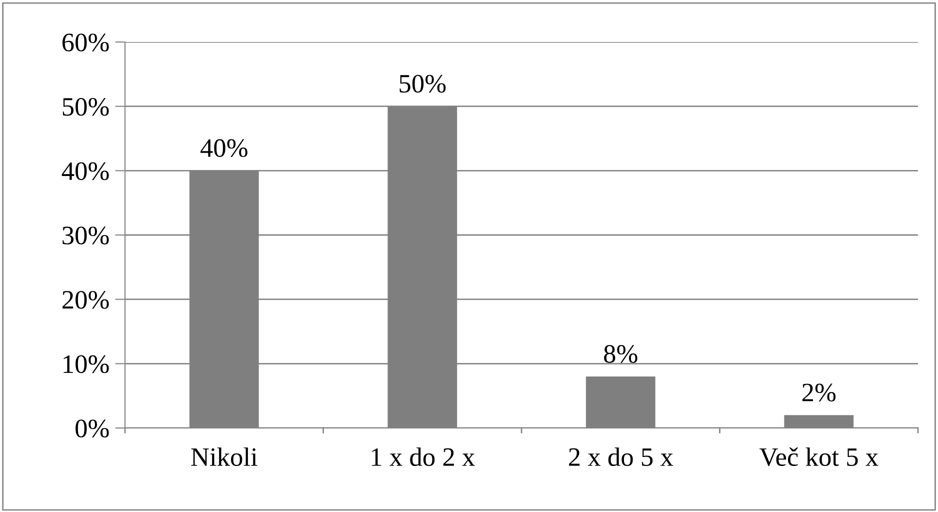 Image resolution: width=938 pixels, height=512 pixels. Describe the element at coordinates (423, 456) in the screenshot. I see `x-tick-label: 1 x do 2 x` at that location.